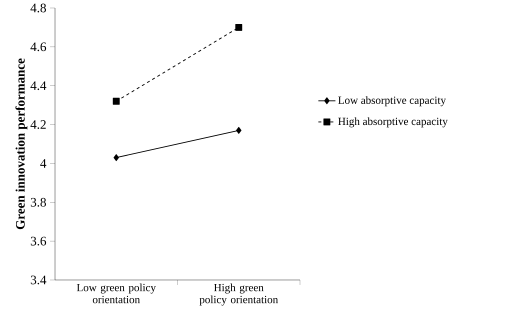 The height and width of the screenshot is (323, 526). Describe the element at coordinates (116, 294) in the screenshot. I see `x-tick-label: Low green policy orientation` at that location.